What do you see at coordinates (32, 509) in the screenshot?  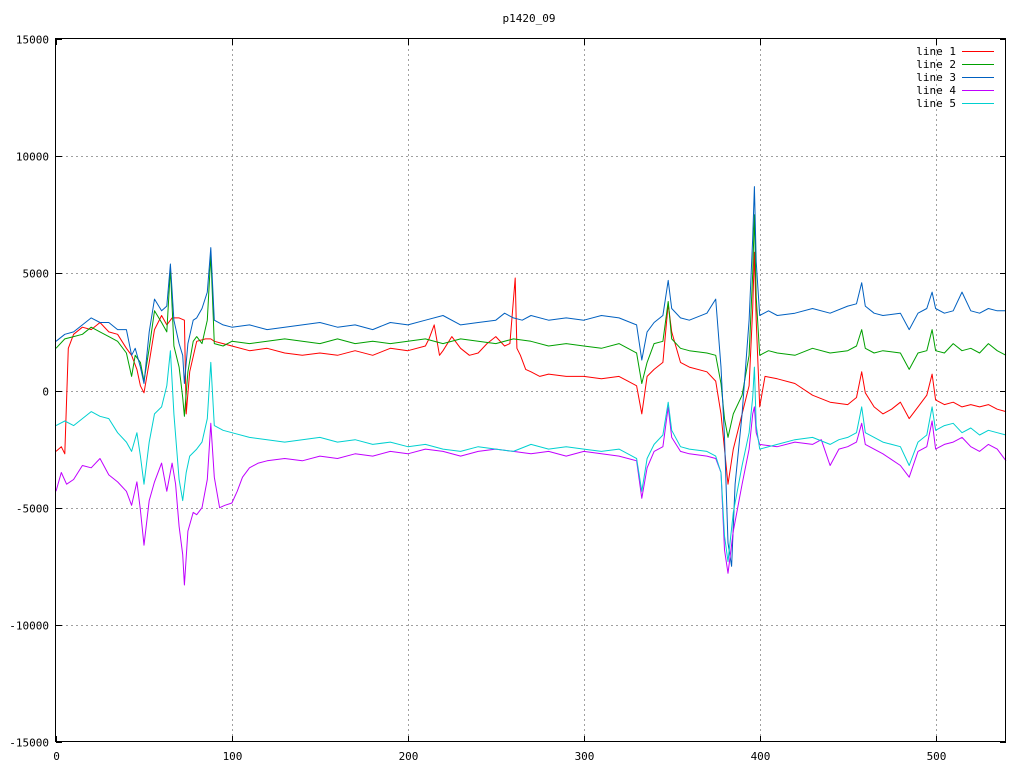 I see `y-tick-label: -5000` at bounding box center [32, 509].